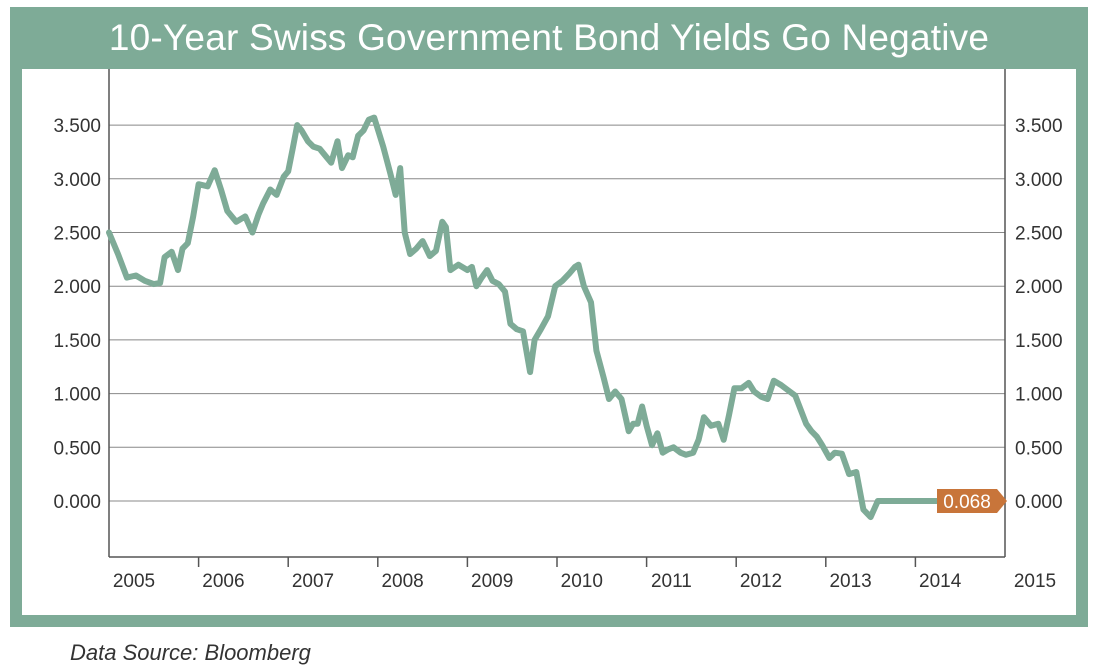 This screenshot has width=1096, height=672. Describe the element at coordinates (1039, 234) in the screenshot. I see `y-tick-label-right: 2.500` at that location.